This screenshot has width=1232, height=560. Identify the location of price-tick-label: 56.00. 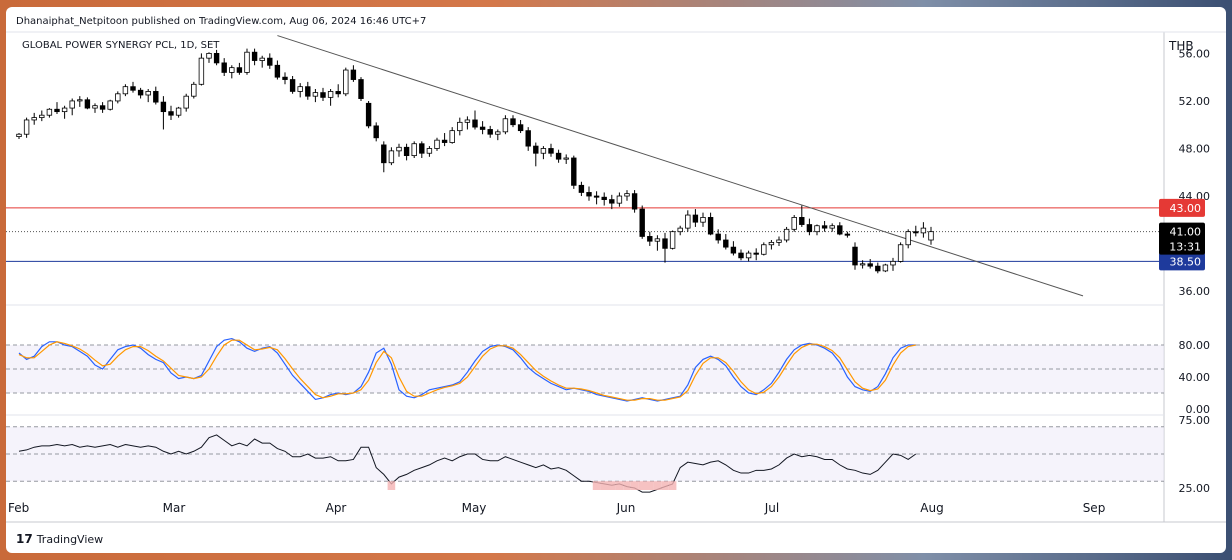
(1195, 53).